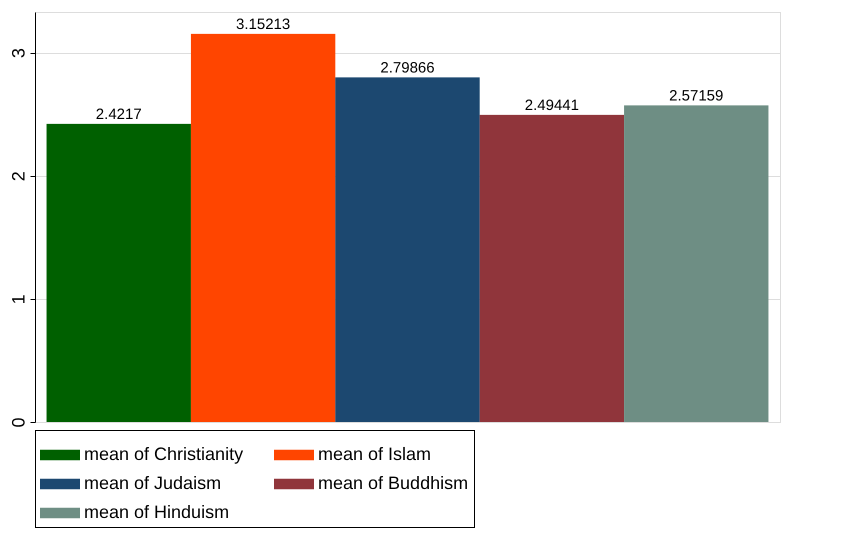  Describe the element at coordinates (407, 67) in the screenshot. I see `data-label: 2.79866` at that location.